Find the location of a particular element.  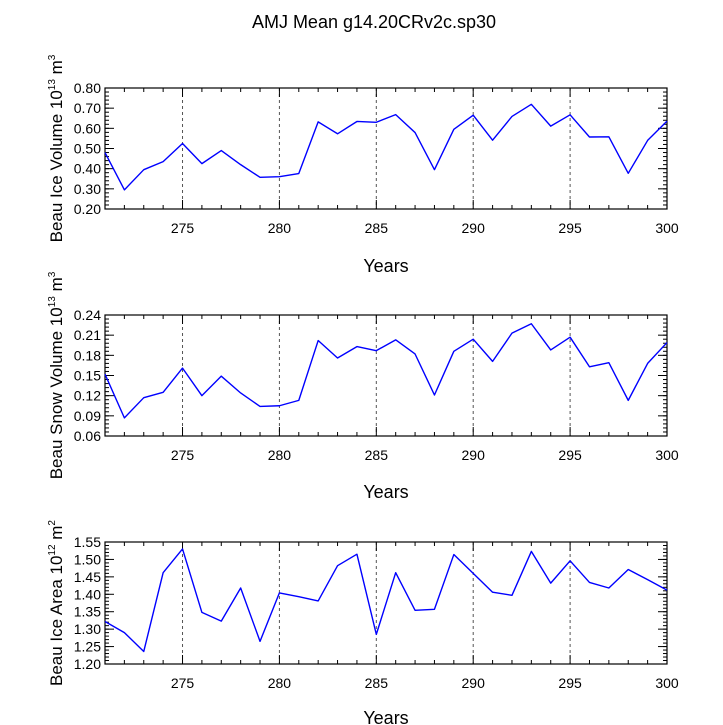

y-tick-label: 0.15 is located at coordinates (87, 376).